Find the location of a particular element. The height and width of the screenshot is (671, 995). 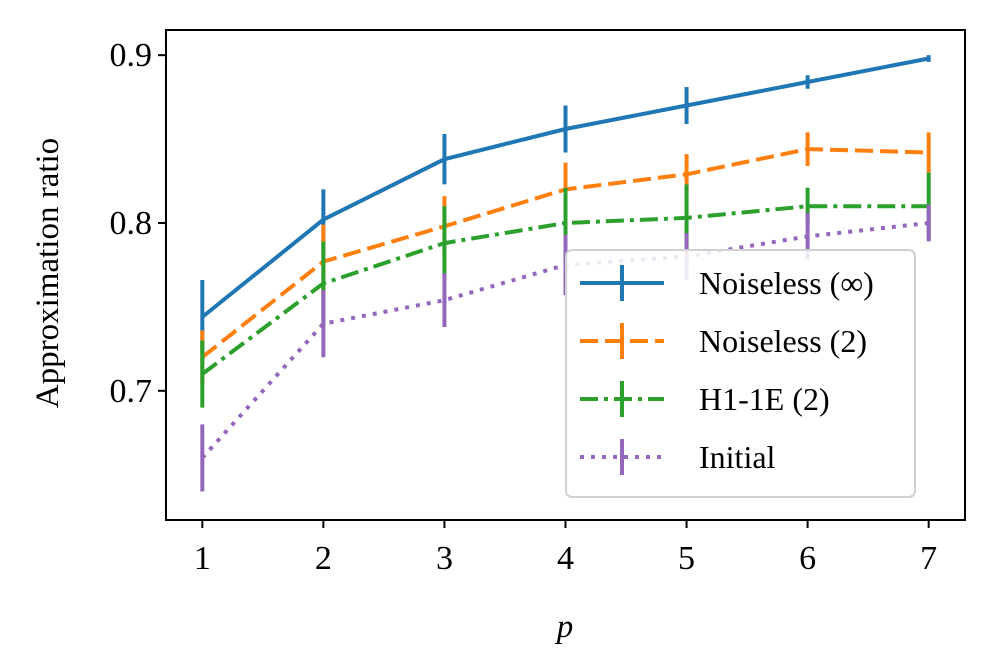

x-tick-label: 2 is located at coordinates (323, 558).